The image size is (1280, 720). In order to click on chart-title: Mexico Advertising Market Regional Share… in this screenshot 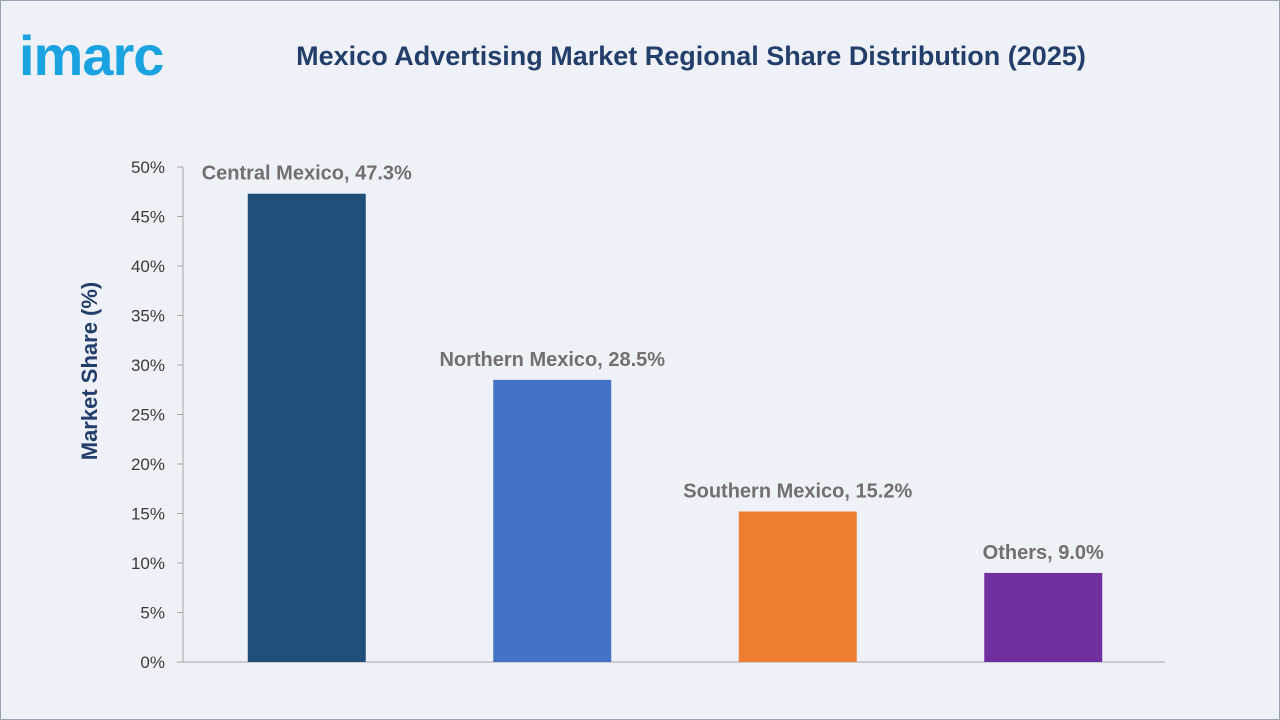, I will do `click(691, 56)`.